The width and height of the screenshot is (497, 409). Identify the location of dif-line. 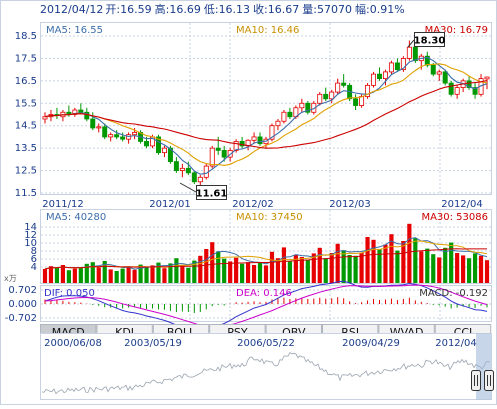
(266, 306).